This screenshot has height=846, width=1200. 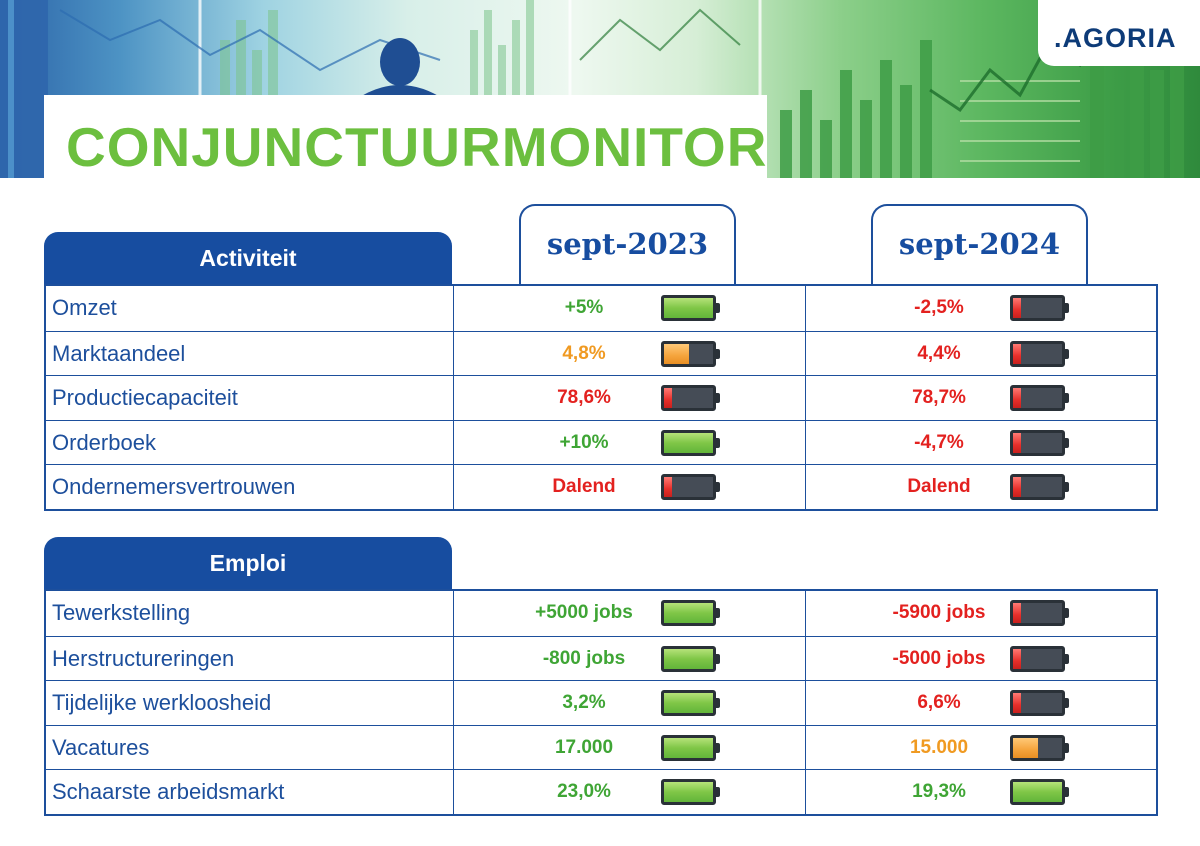 What do you see at coordinates (630, 703) in the screenshot?
I see `value-cell-sept-2023: 3,2%` at bounding box center [630, 703].